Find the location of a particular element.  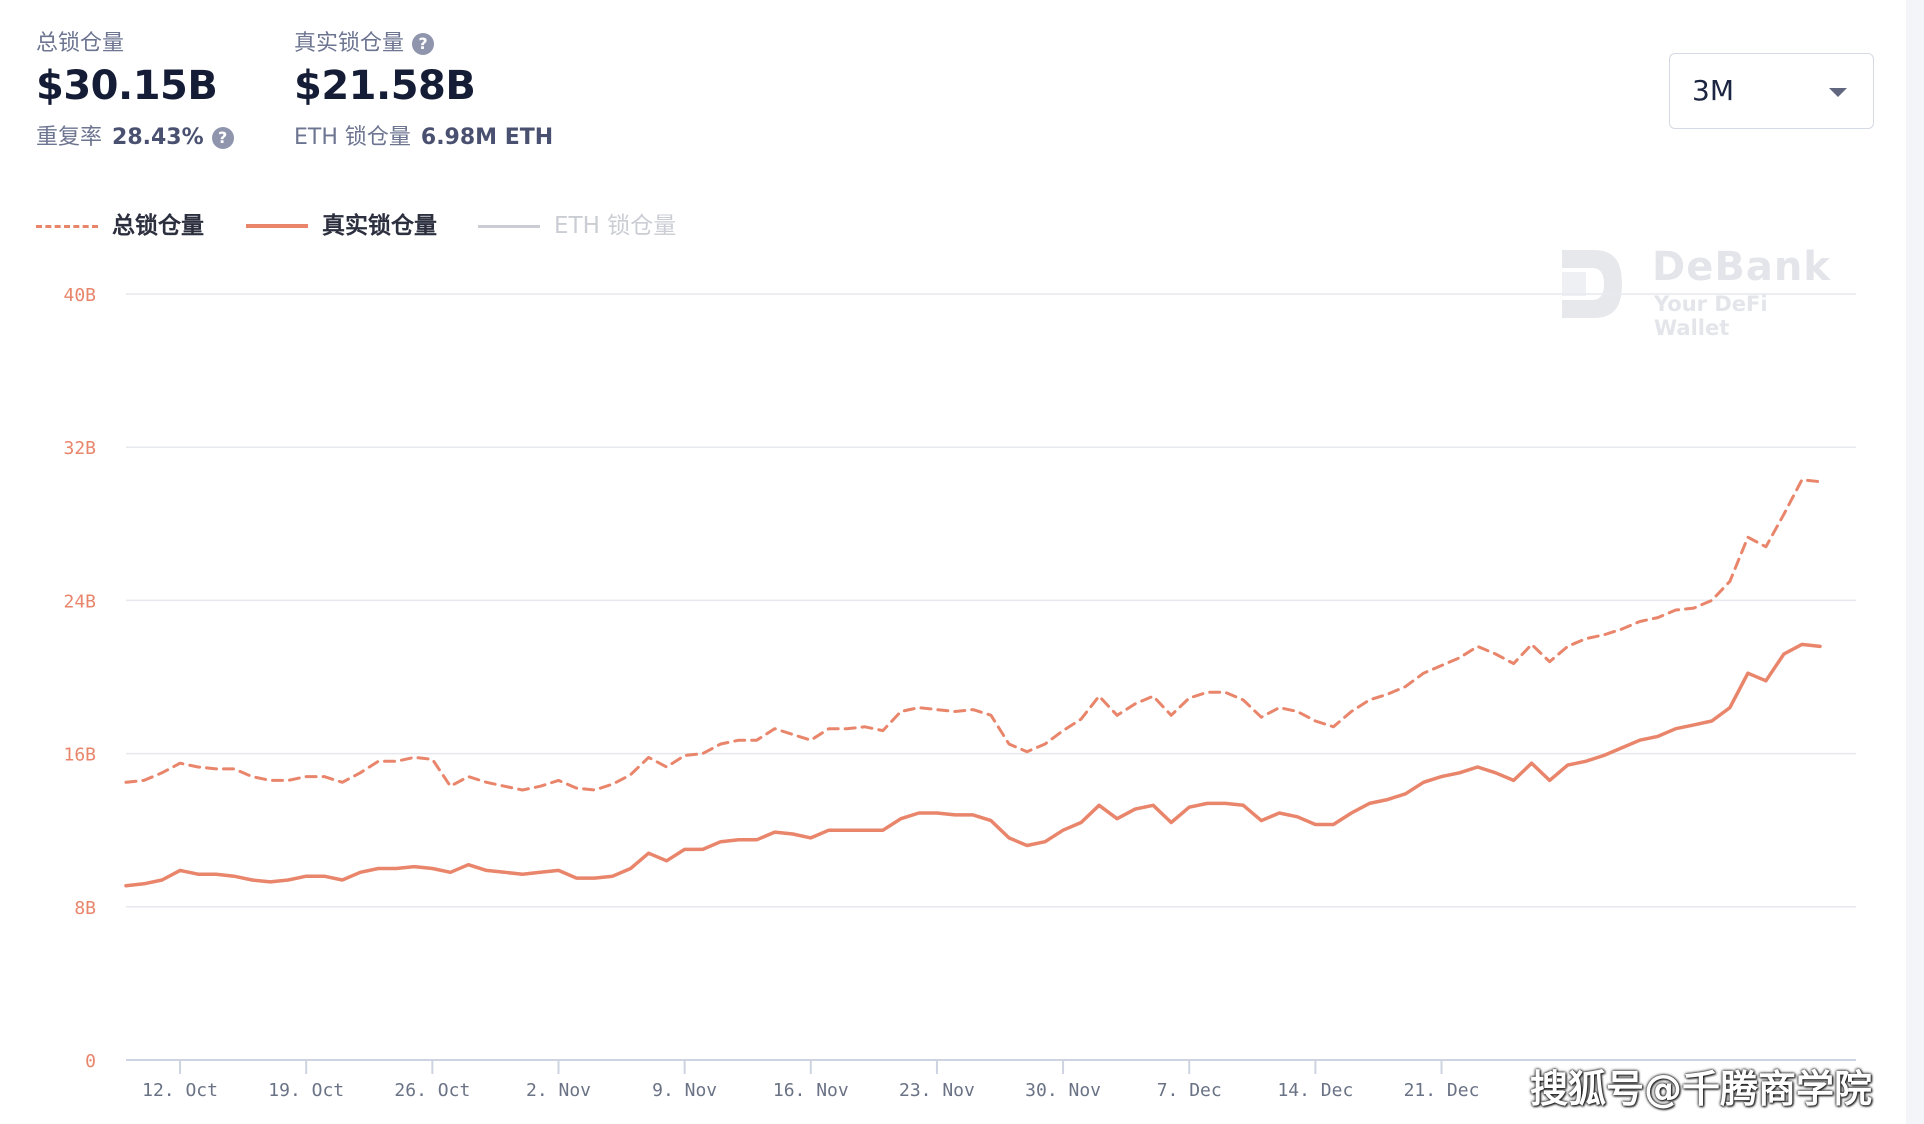

x-tick-label: 19. Oct is located at coordinates (306, 1090).